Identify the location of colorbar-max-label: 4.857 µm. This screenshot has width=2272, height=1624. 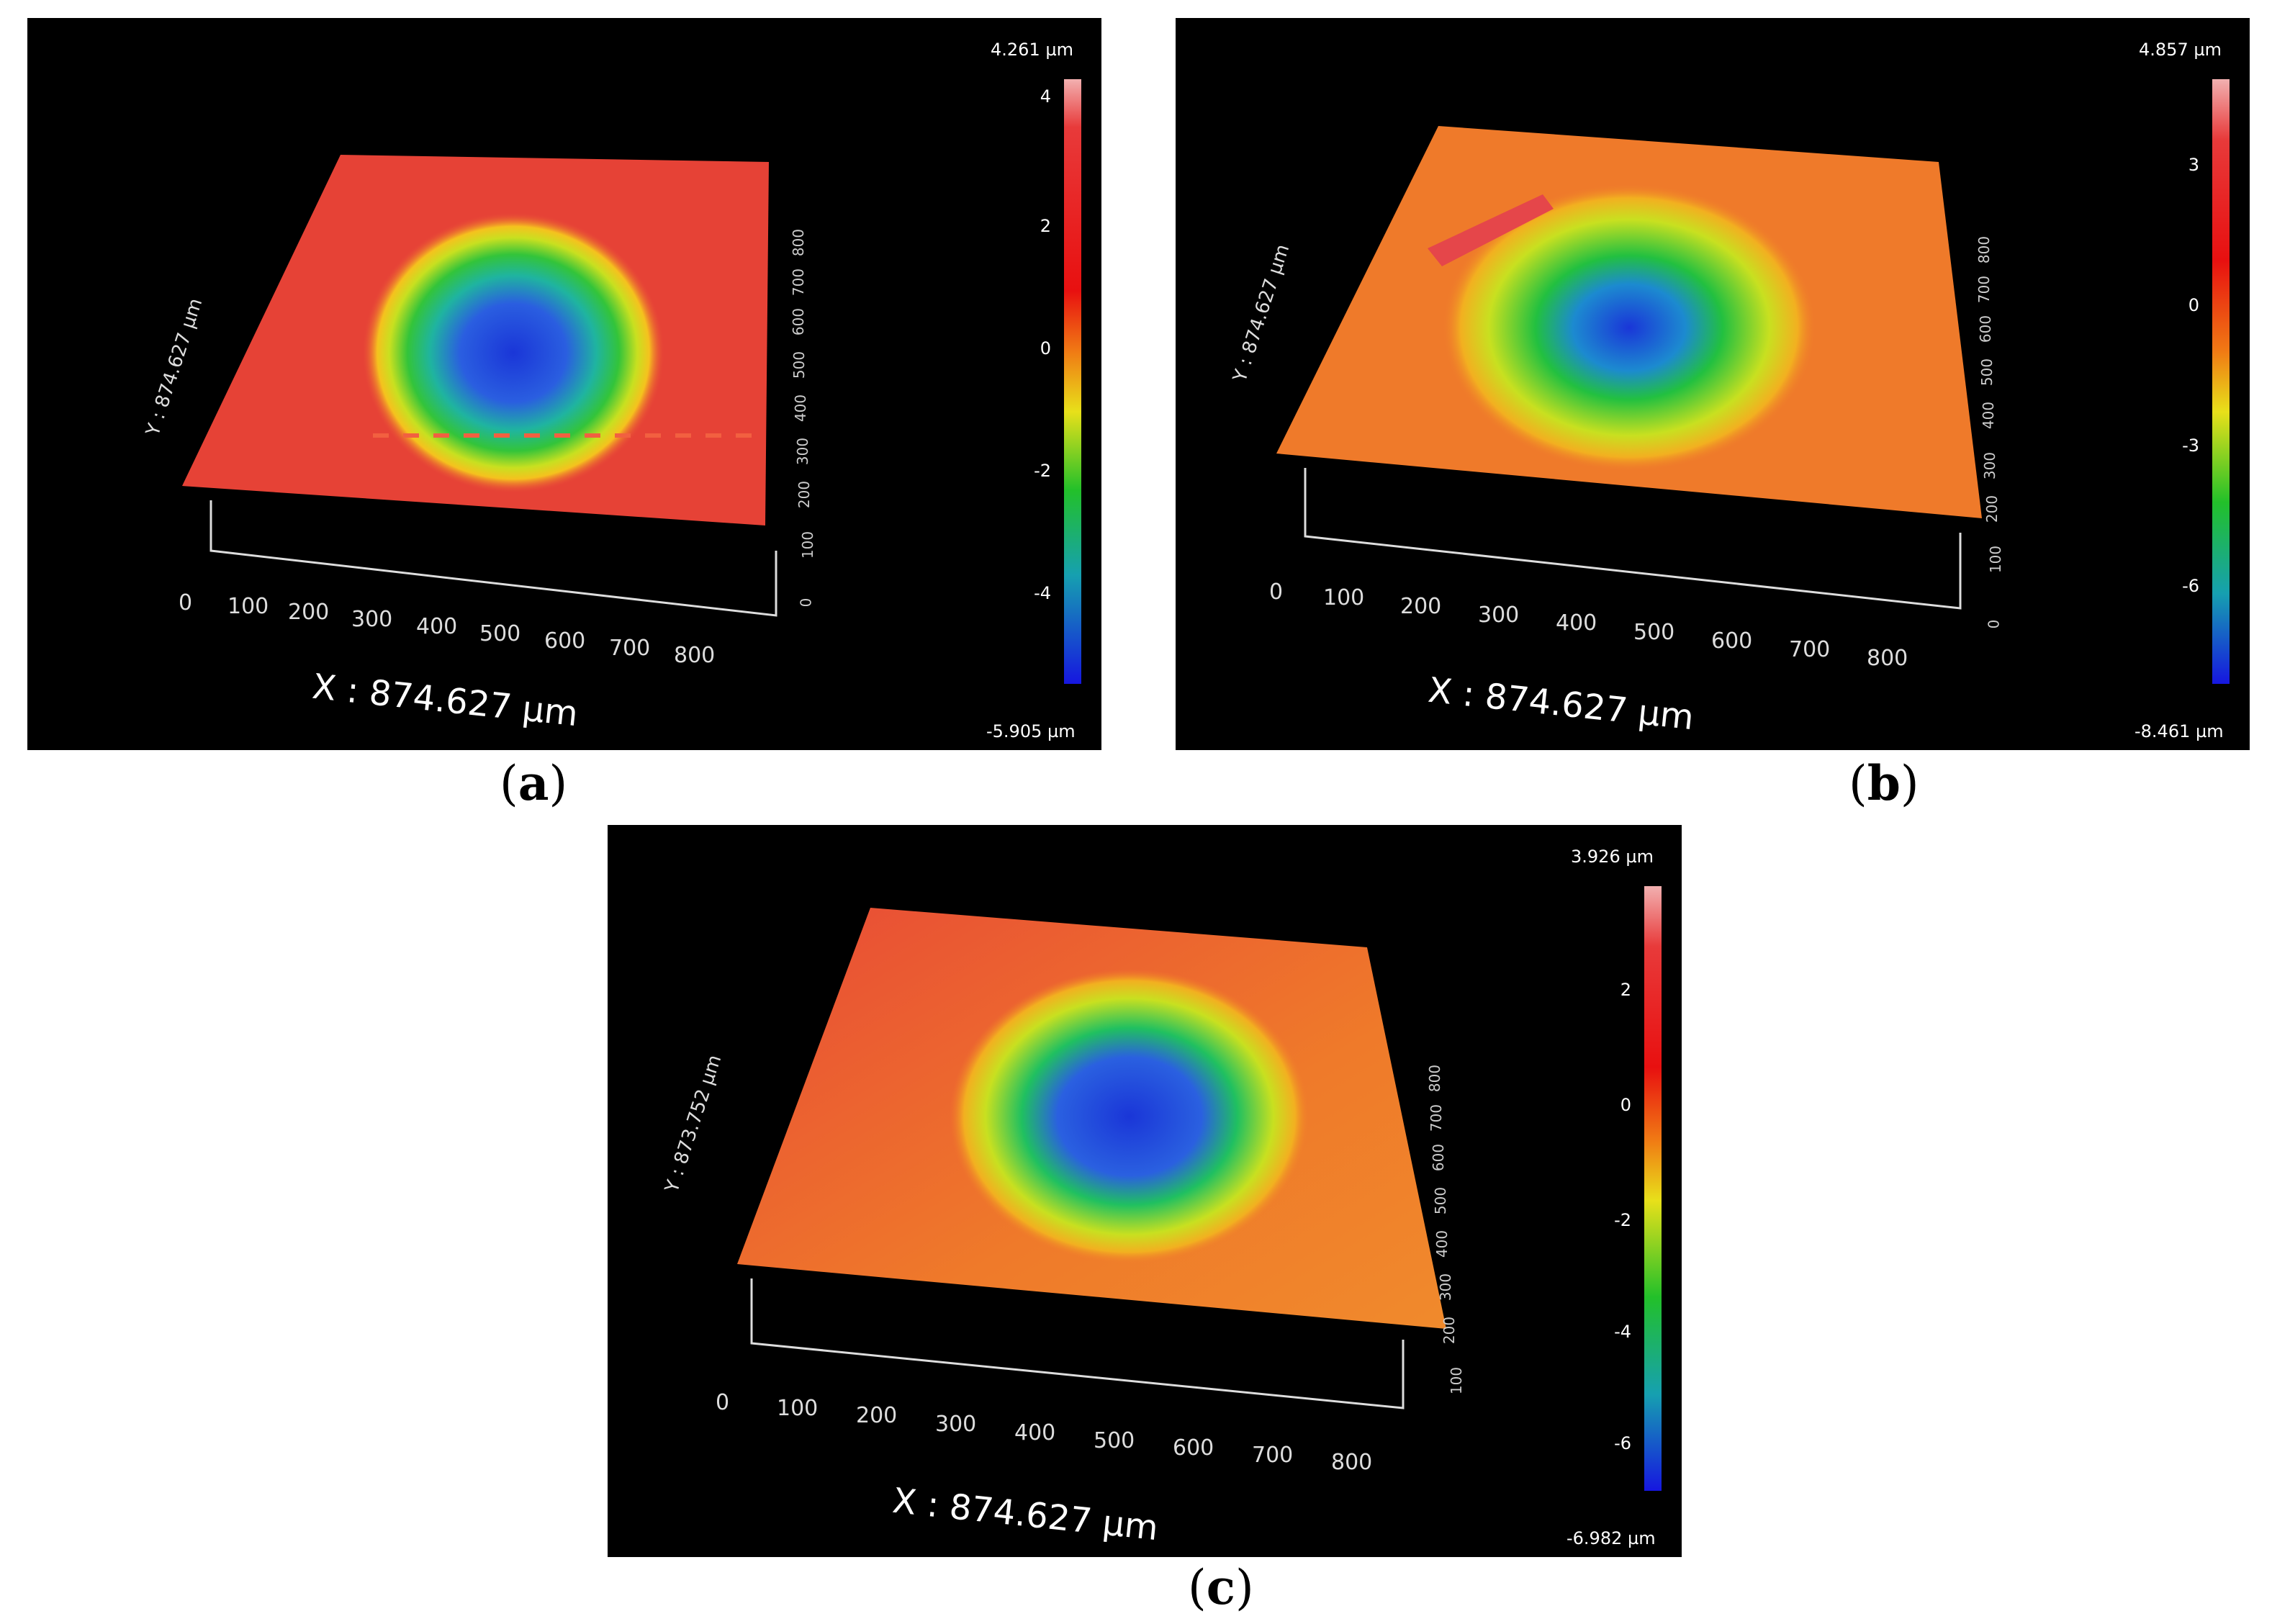
(2180, 50).